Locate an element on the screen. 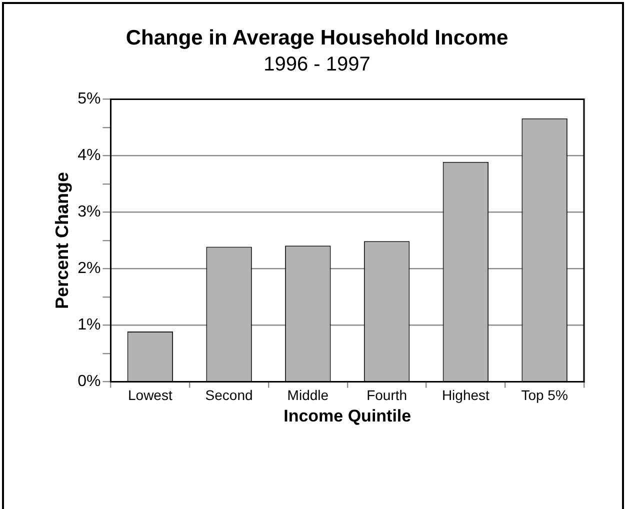 The height and width of the screenshot is (509, 628). y-tick-label: 0% is located at coordinates (89, 381).